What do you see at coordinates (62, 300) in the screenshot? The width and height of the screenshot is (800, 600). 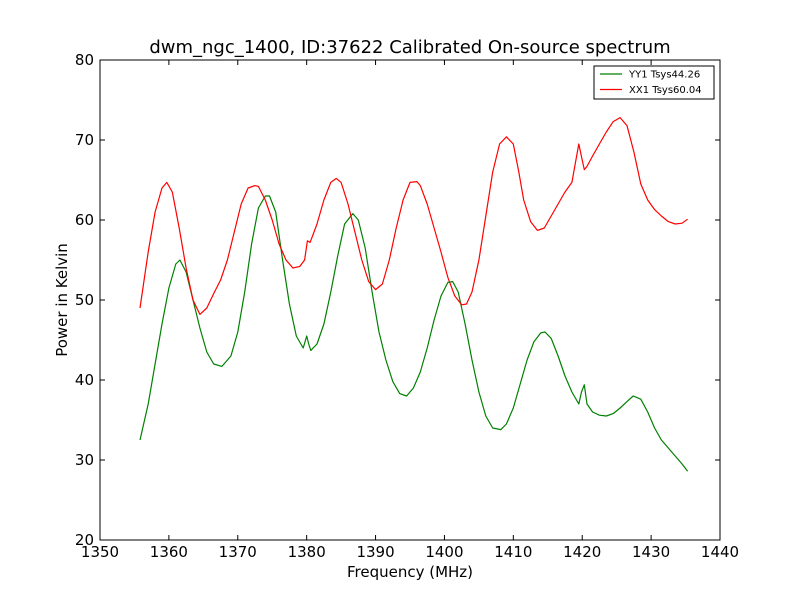 I see `y-axis-label: Power in Kelvin` at bounding box center [62, 300].